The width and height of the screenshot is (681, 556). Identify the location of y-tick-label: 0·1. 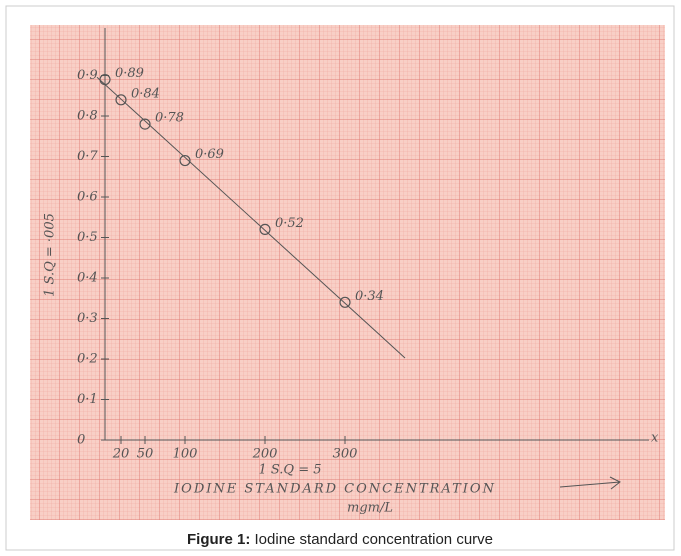
(87, 399).